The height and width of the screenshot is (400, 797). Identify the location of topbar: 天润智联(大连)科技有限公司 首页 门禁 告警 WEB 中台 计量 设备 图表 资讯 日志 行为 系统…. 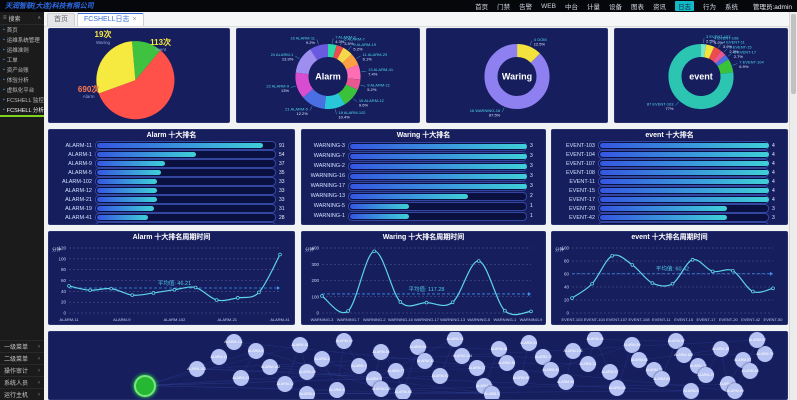
(398, 6).